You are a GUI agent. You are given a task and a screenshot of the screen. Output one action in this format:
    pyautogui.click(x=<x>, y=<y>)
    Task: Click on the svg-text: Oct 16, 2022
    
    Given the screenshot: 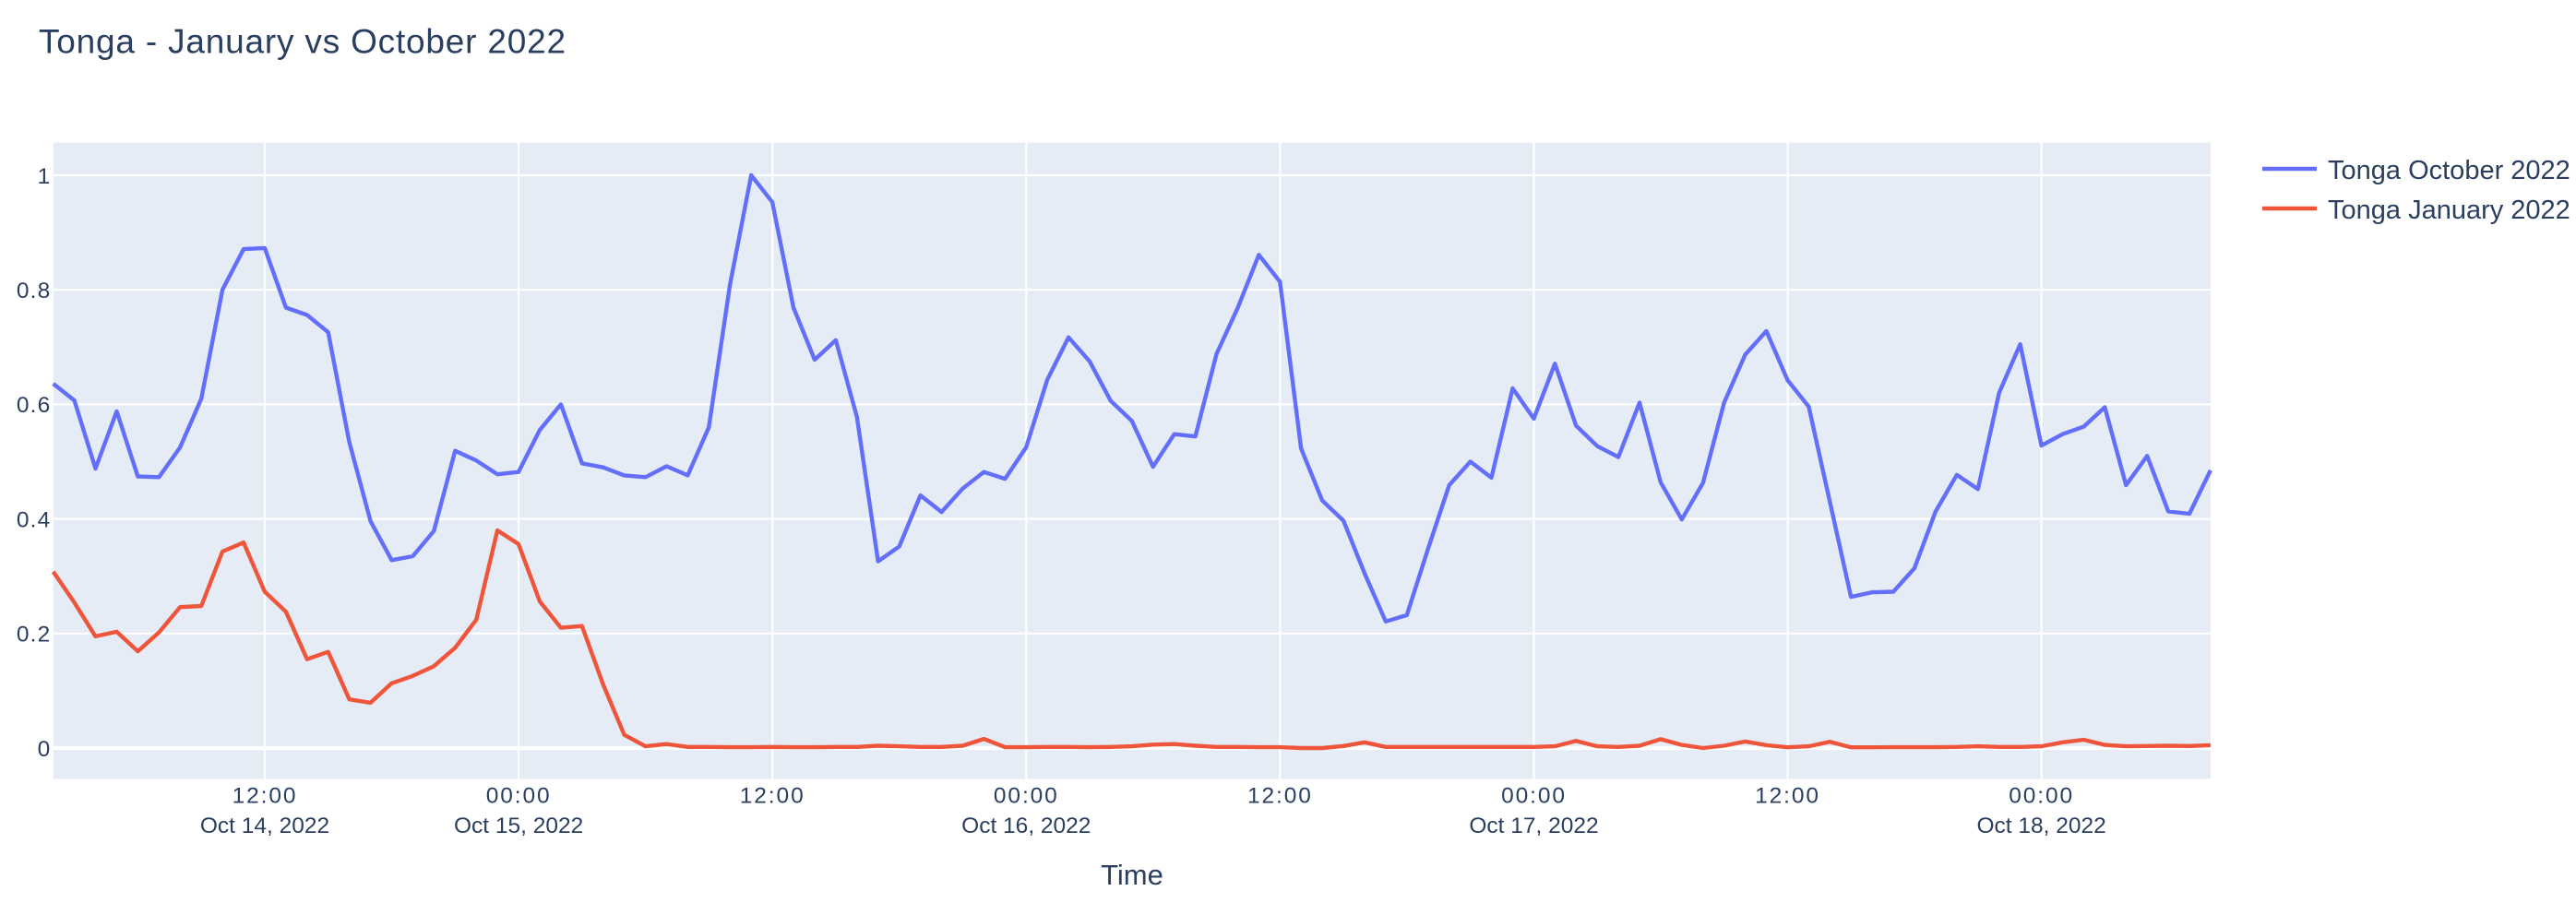 What is the action you would take?
    pyautogui.click(x=1026, y=826)
    